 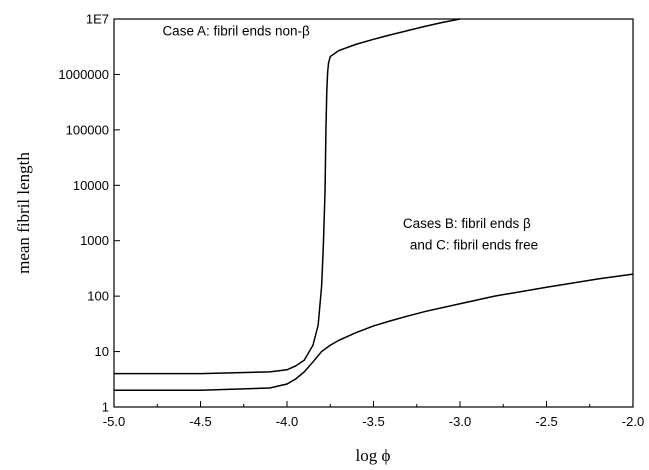 I want to click on y-tick-label: 10, so click(x=102, y=351).